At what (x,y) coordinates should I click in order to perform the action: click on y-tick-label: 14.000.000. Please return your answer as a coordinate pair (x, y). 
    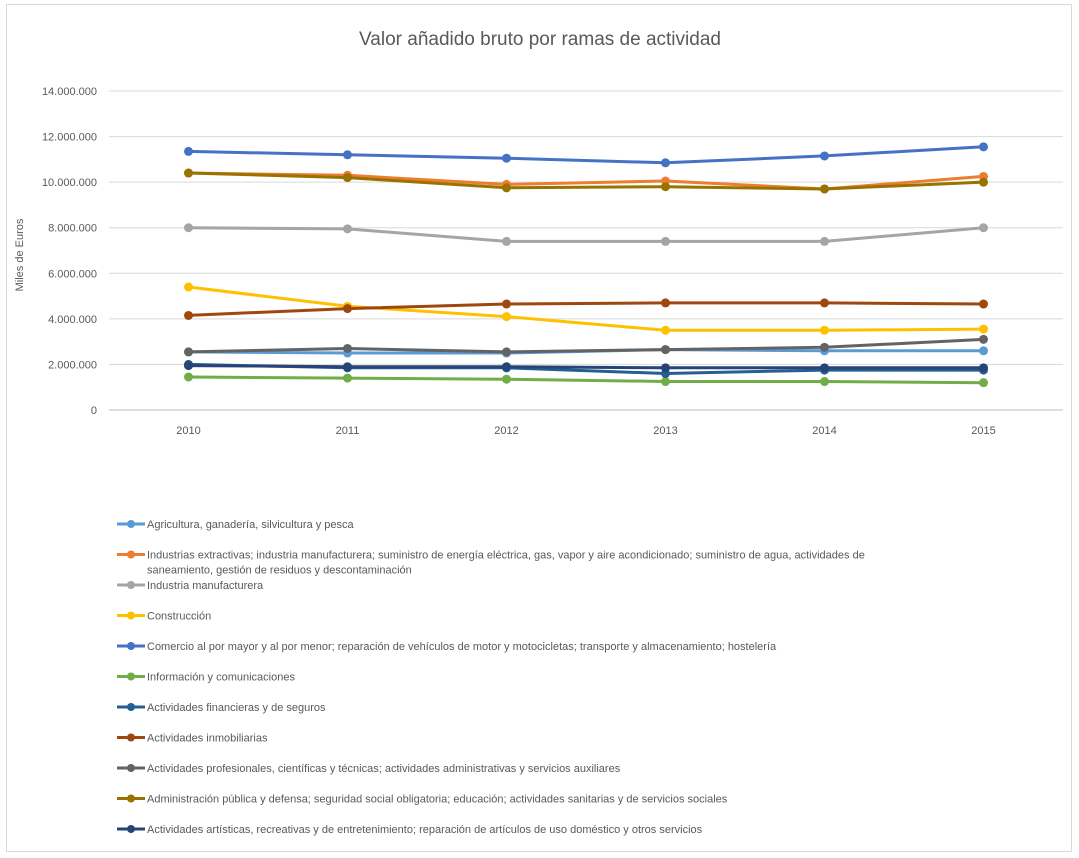
    Looking at the image, I should click on (69, 92).